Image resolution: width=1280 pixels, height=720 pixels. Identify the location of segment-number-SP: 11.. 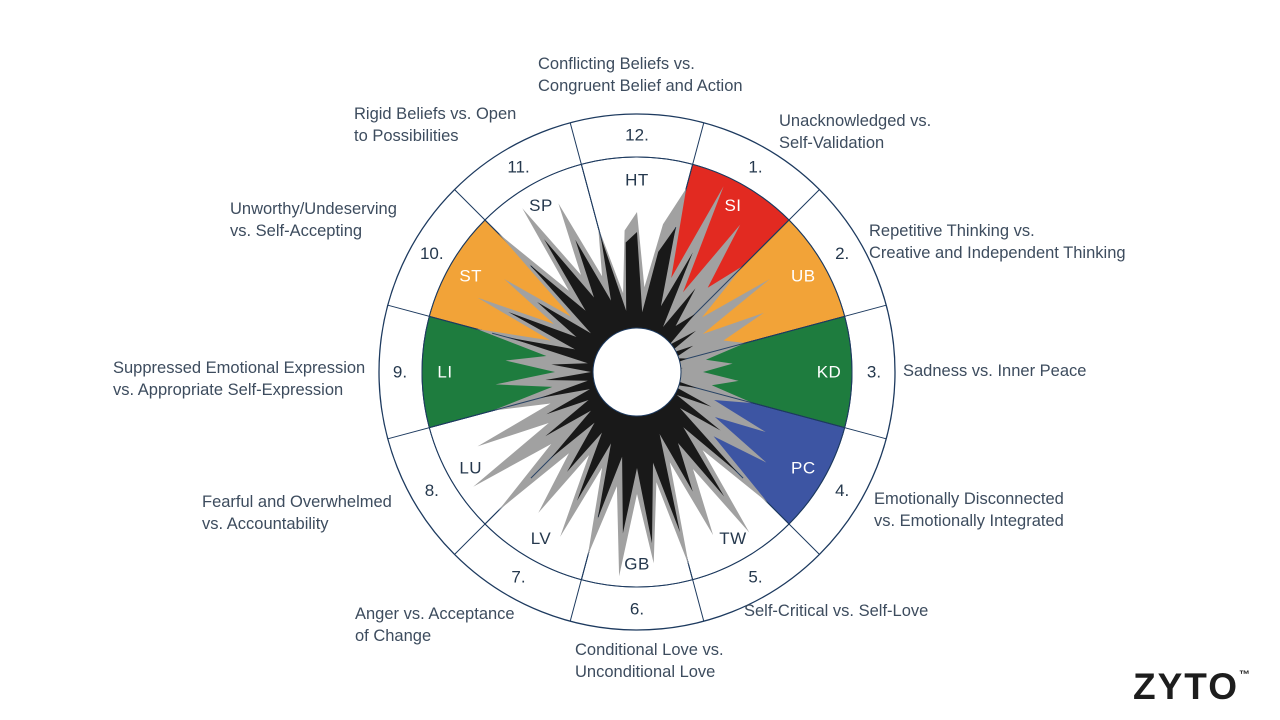
(518, 166).